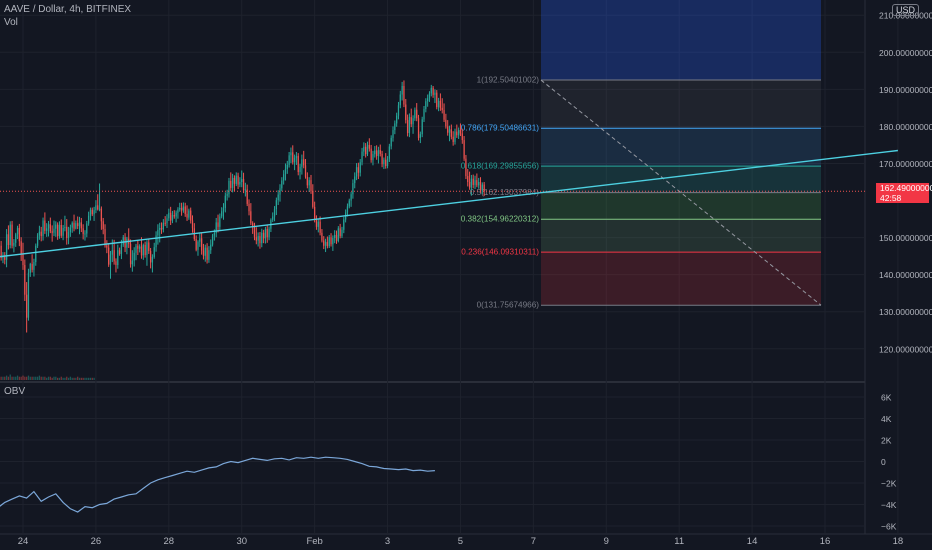 This screenshot has height=550, width=932. I want to click on price-tick-label: 170.00000000, so click(905, 164).